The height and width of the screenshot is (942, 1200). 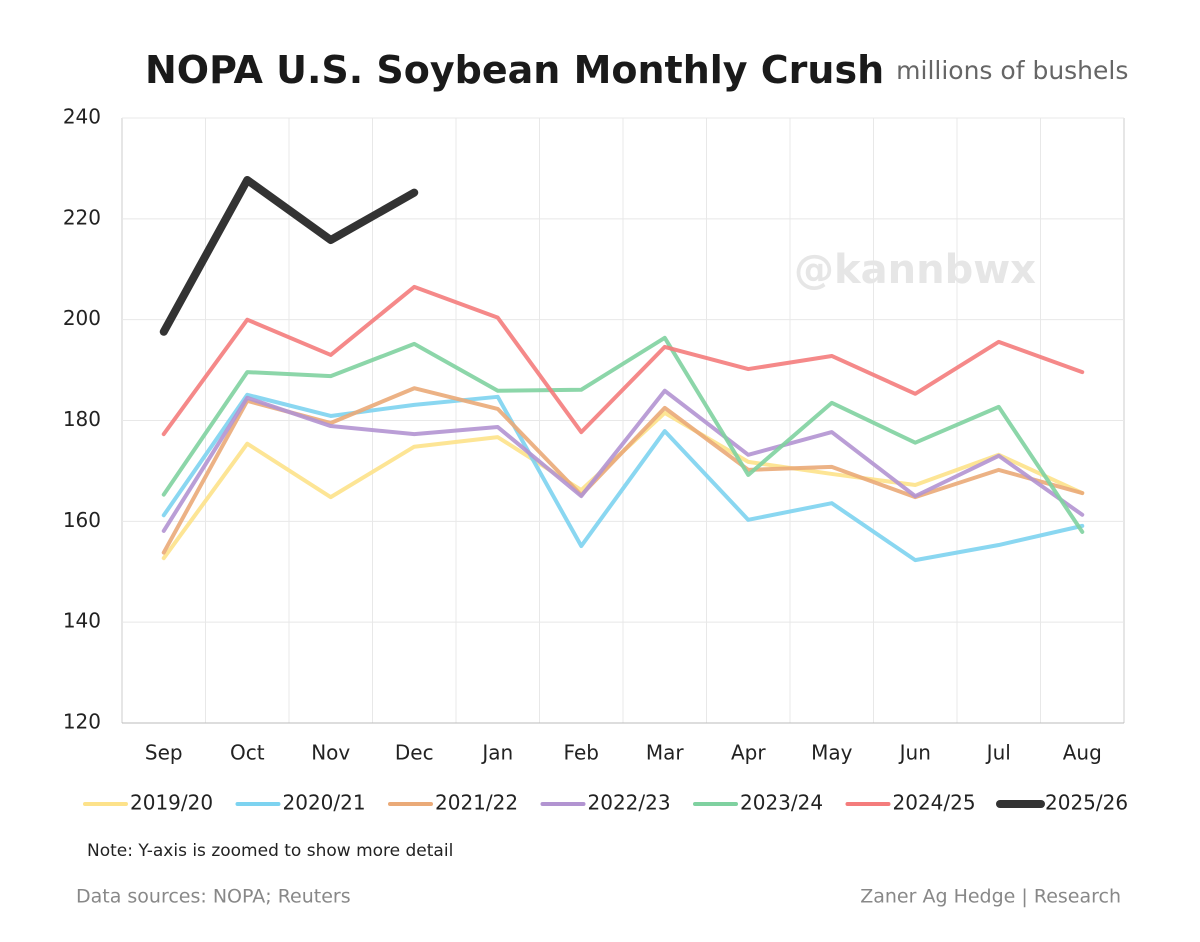 What do you see at coordinates (914, 753) in the screenshot?
I see `x-tick-label: Jun` at bounding box center [914, 753].